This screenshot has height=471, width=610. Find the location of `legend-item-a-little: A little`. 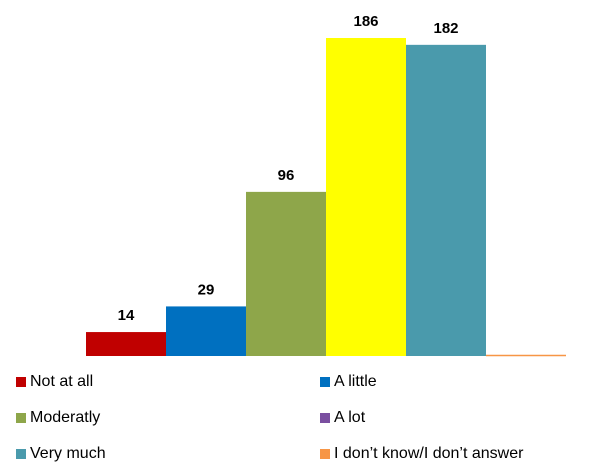

legend-item-a-little: A little is located at coordinates (348, 382).